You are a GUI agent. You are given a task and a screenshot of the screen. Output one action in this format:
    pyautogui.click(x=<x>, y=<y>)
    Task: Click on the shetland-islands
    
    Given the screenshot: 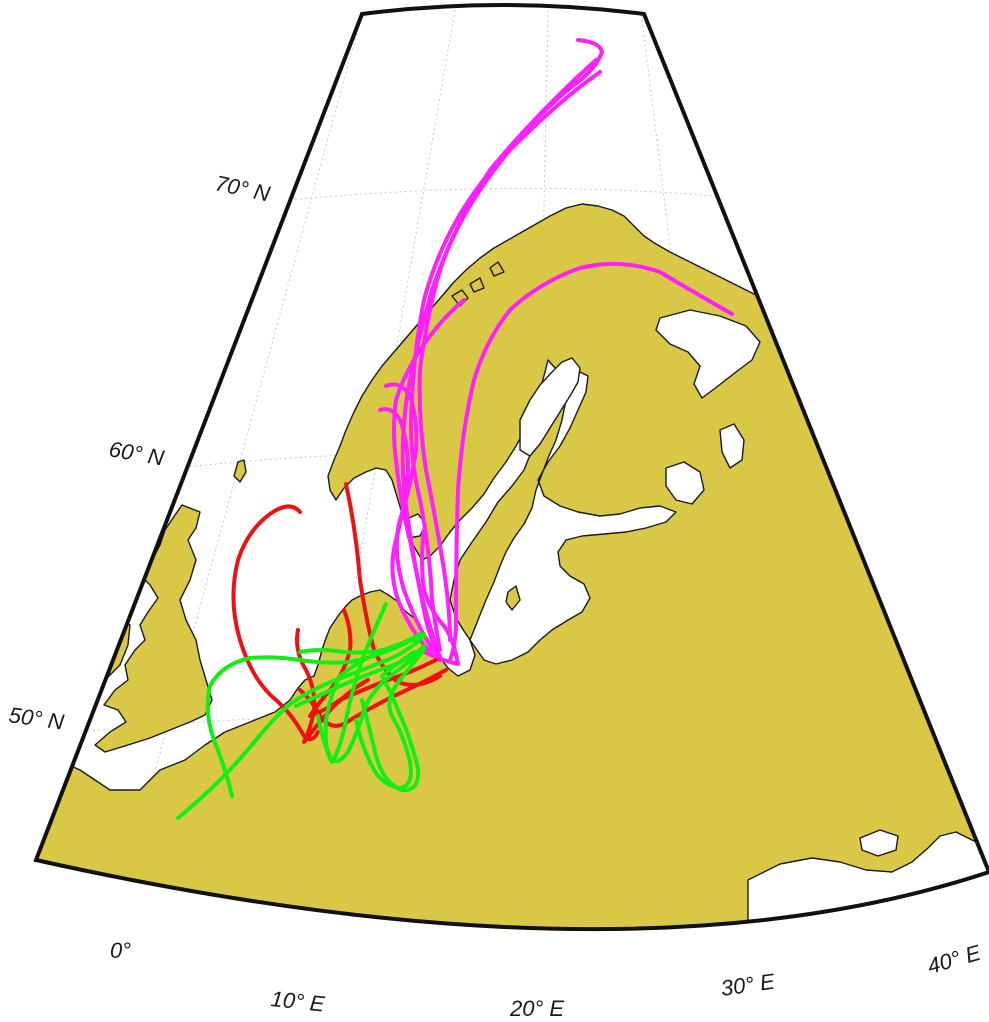 What is the action you would take?
    pyautogui.click(x=240, y=471)
    